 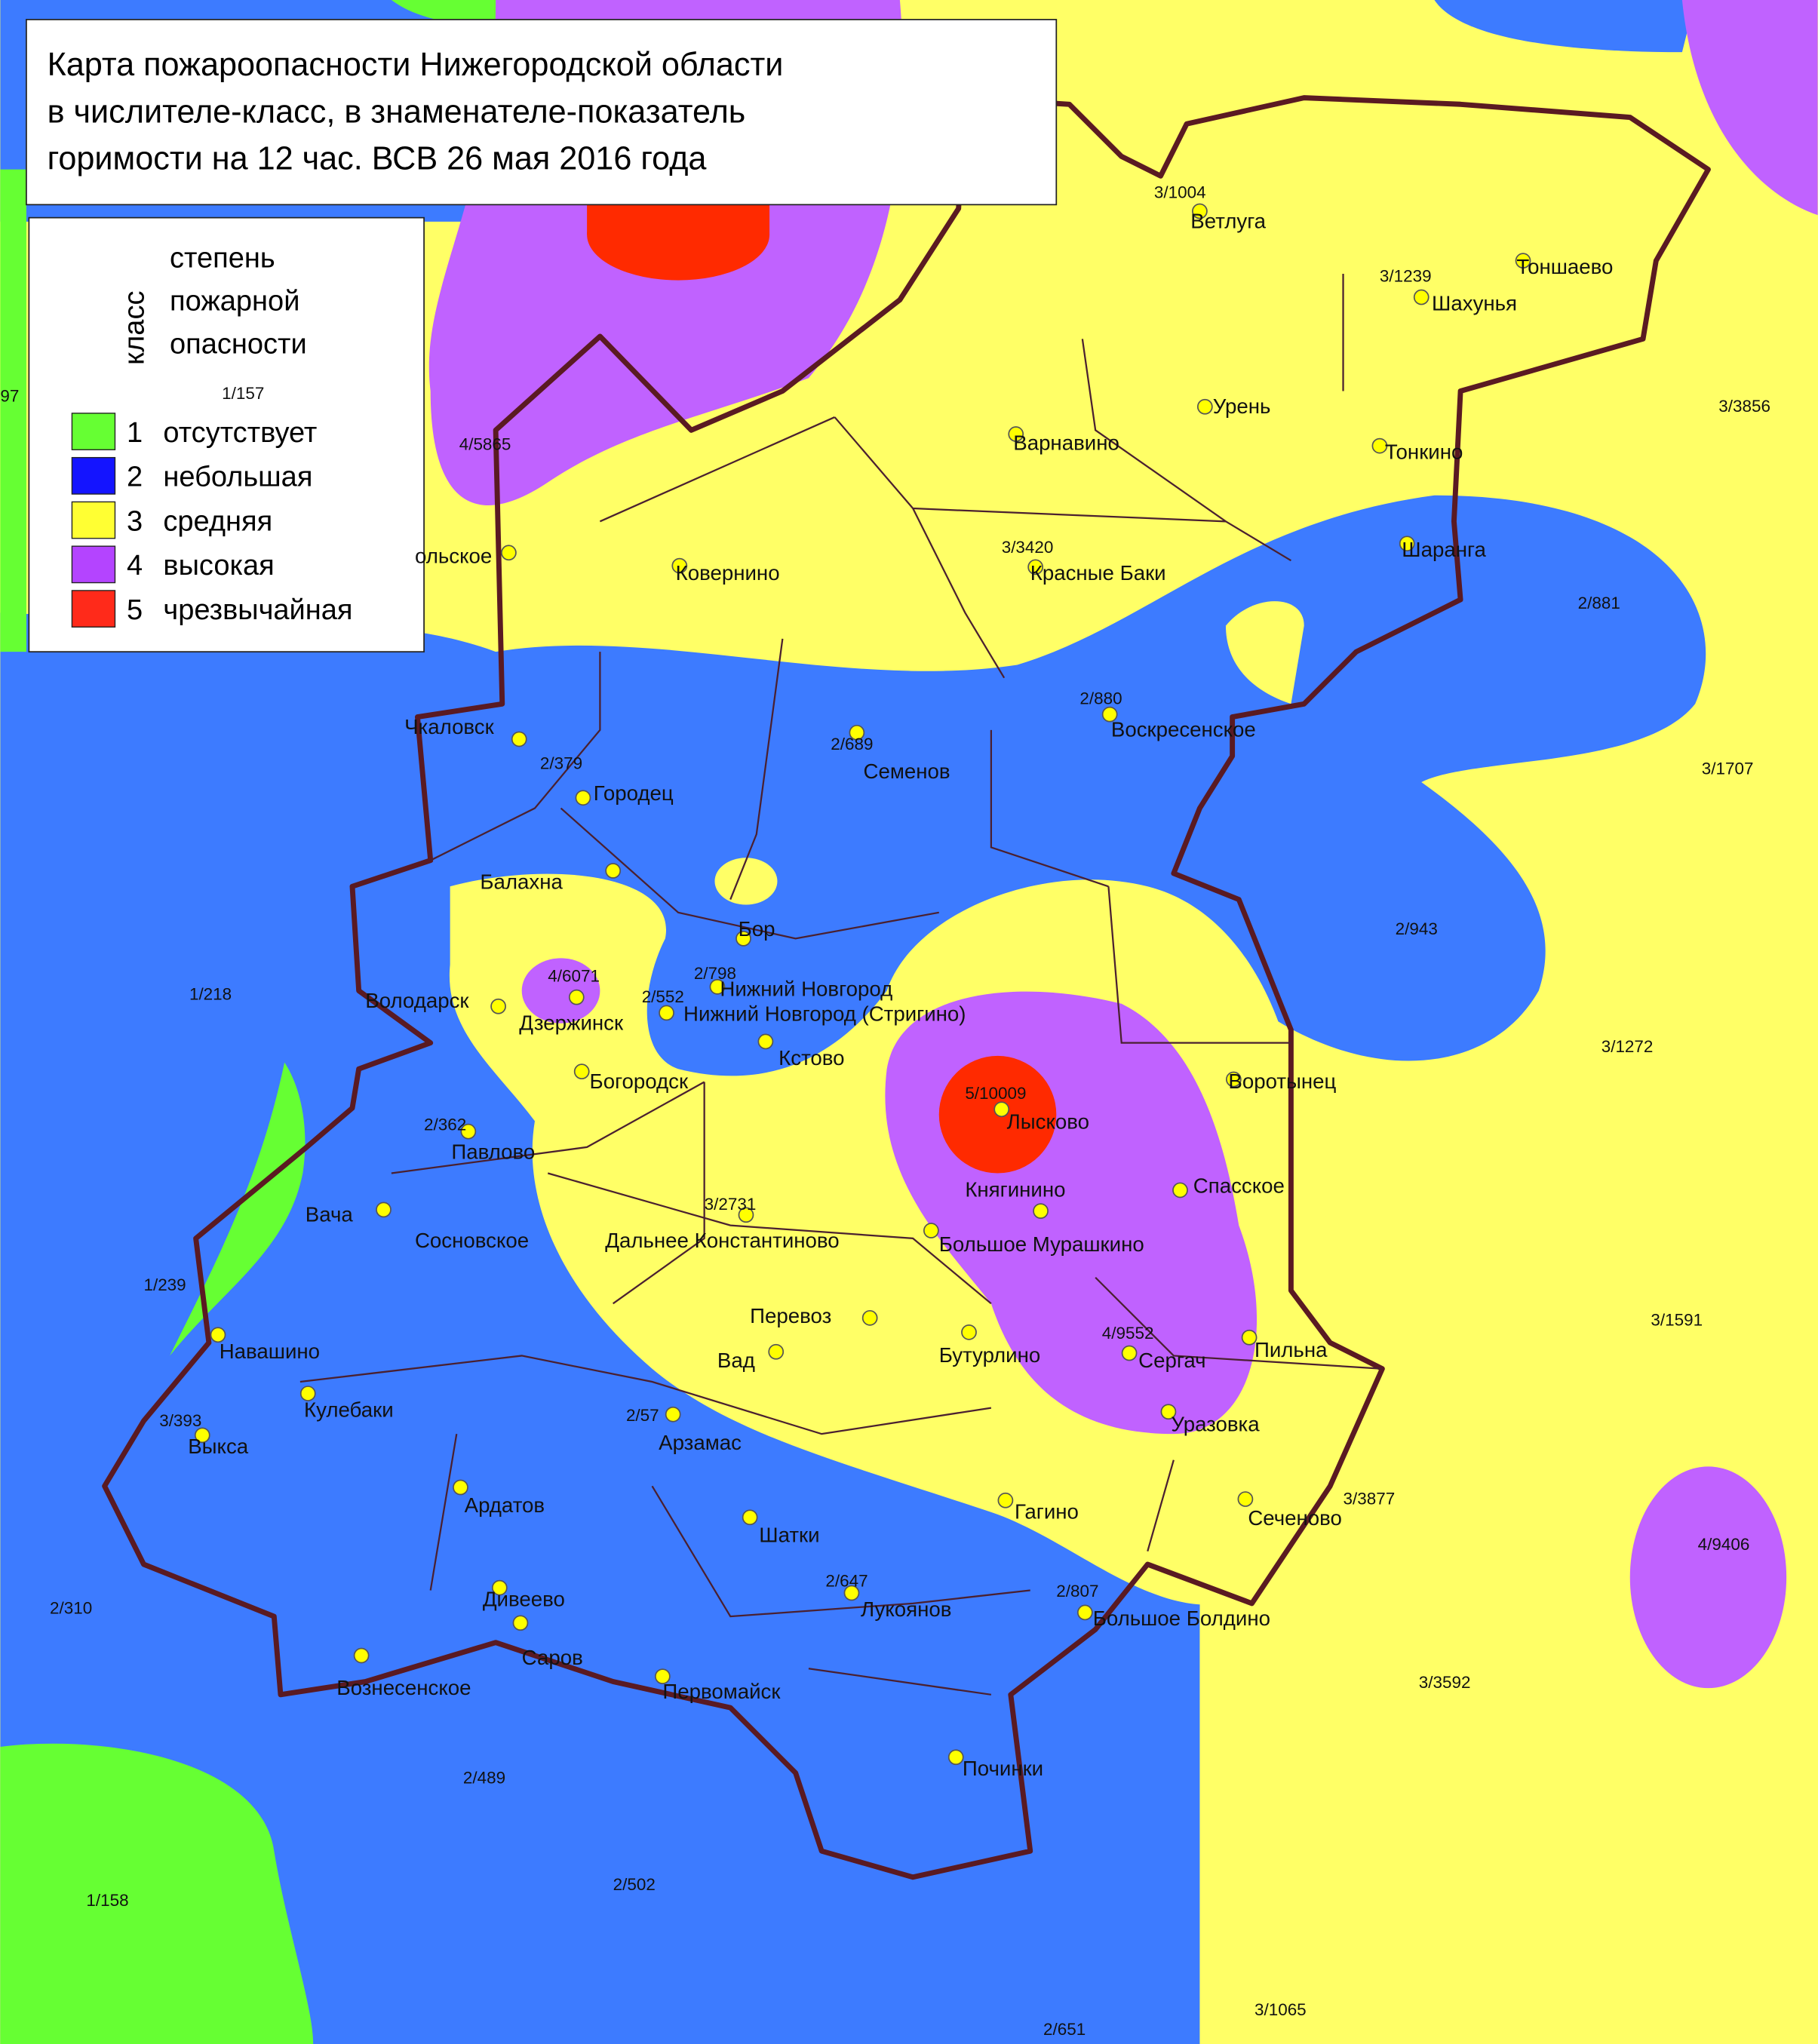 What do you see at coordinates (790, 1315) in the screenshot?
I see `settlement-label: Перевоз` at bounding box center [790, 1315].